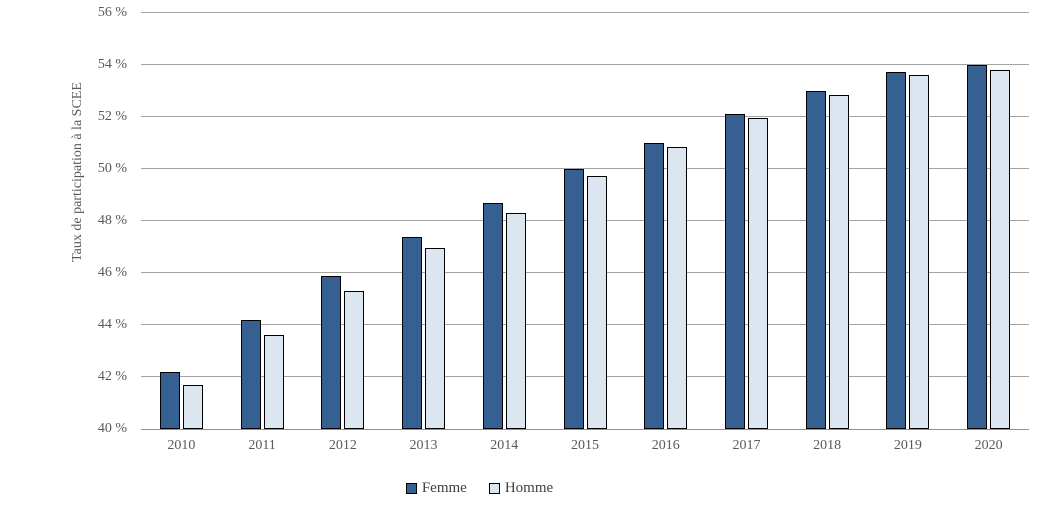 The image size is (1037, 506). Describe the element at coordinates (112, 324) in the screenshot. I see `y-tick-label: 44 %` at that location.